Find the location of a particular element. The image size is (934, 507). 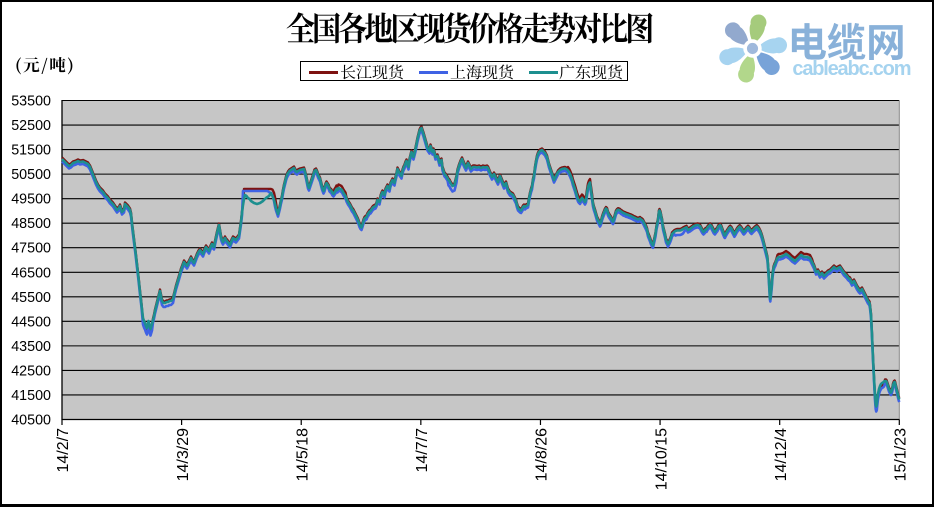

svg-text: 14/7/7 is located at coordinates (422, 450).